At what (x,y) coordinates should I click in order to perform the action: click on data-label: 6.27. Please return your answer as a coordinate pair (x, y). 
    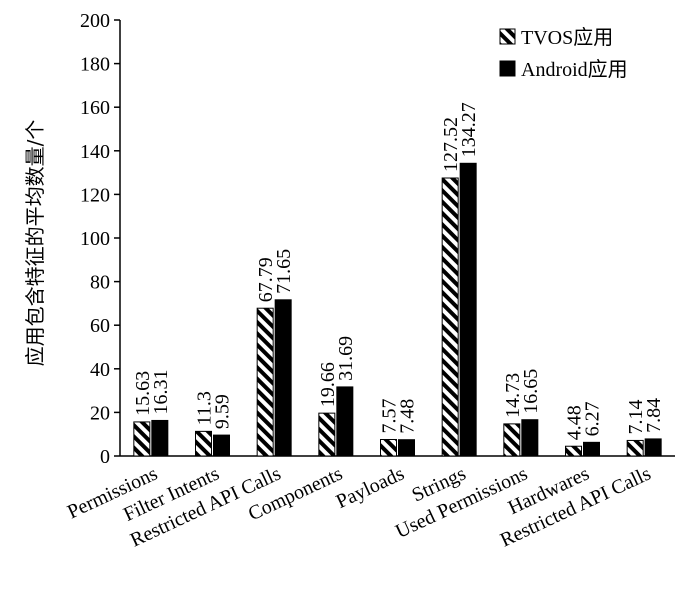
    Looking at the image, I should click on (593, 418).